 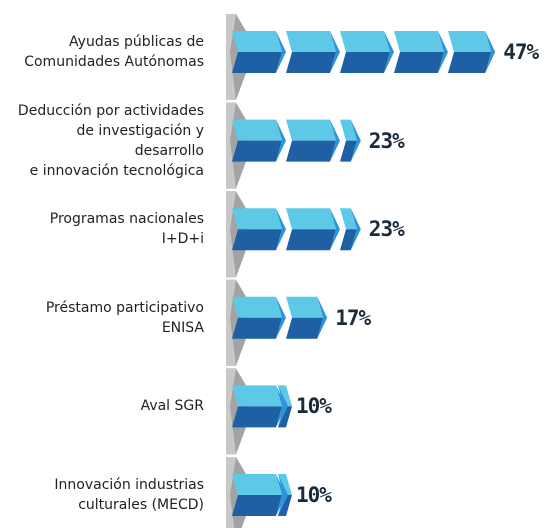 What do you see at coordinates (129, 495) in the screenshot?
I see `category-label: Innovación industrias culturales (MECD)` at bounding box center [129, 495].